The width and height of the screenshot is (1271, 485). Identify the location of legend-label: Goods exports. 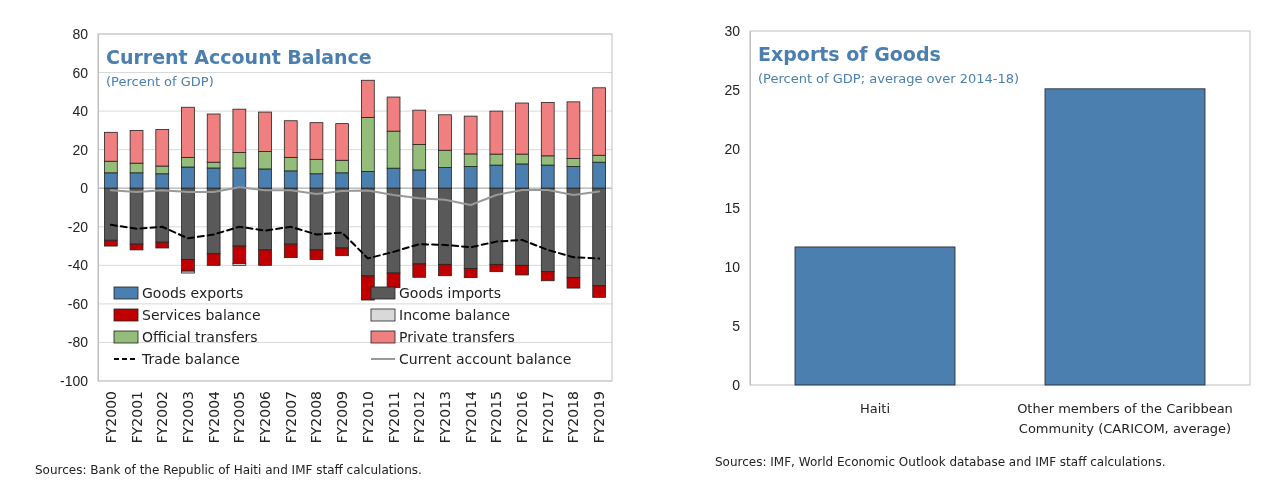
(193, 293).